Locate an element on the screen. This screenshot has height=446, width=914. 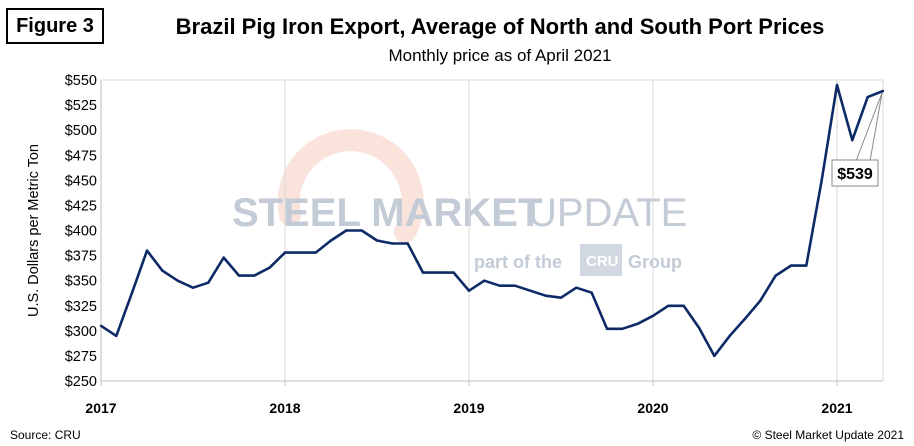
x-tick-label: 2021 is located at coordinates (836, 408).